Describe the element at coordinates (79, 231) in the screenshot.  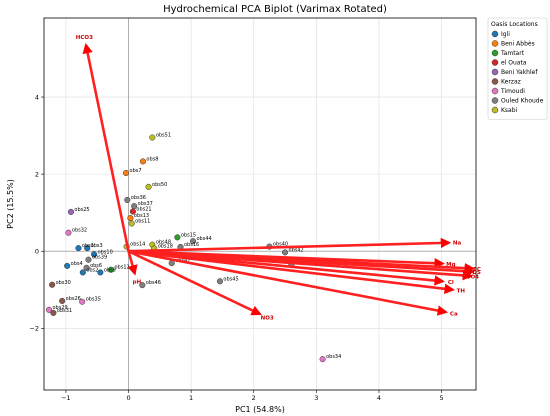
I see `observation-label: obs32` at that location.